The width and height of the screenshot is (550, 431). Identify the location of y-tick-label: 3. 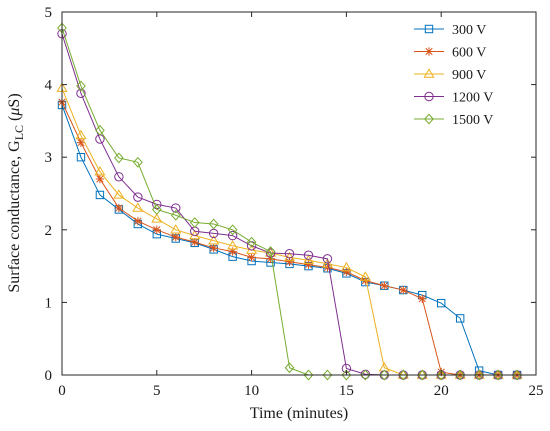
(49, 158).